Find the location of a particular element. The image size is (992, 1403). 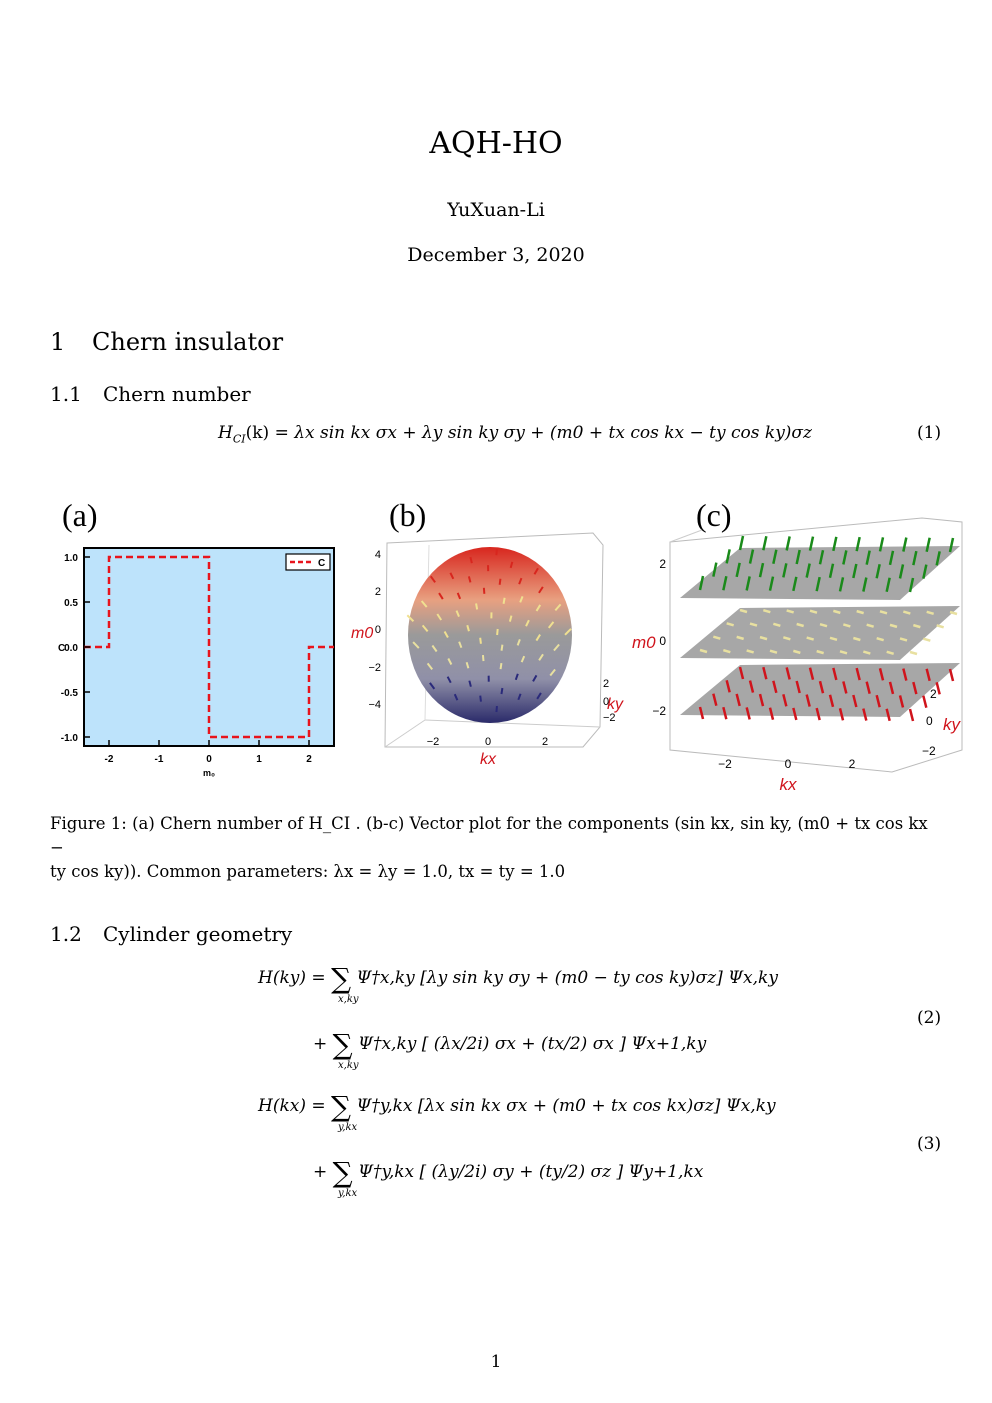

panel-a-label: (a) is located at coordinates (80, 515).